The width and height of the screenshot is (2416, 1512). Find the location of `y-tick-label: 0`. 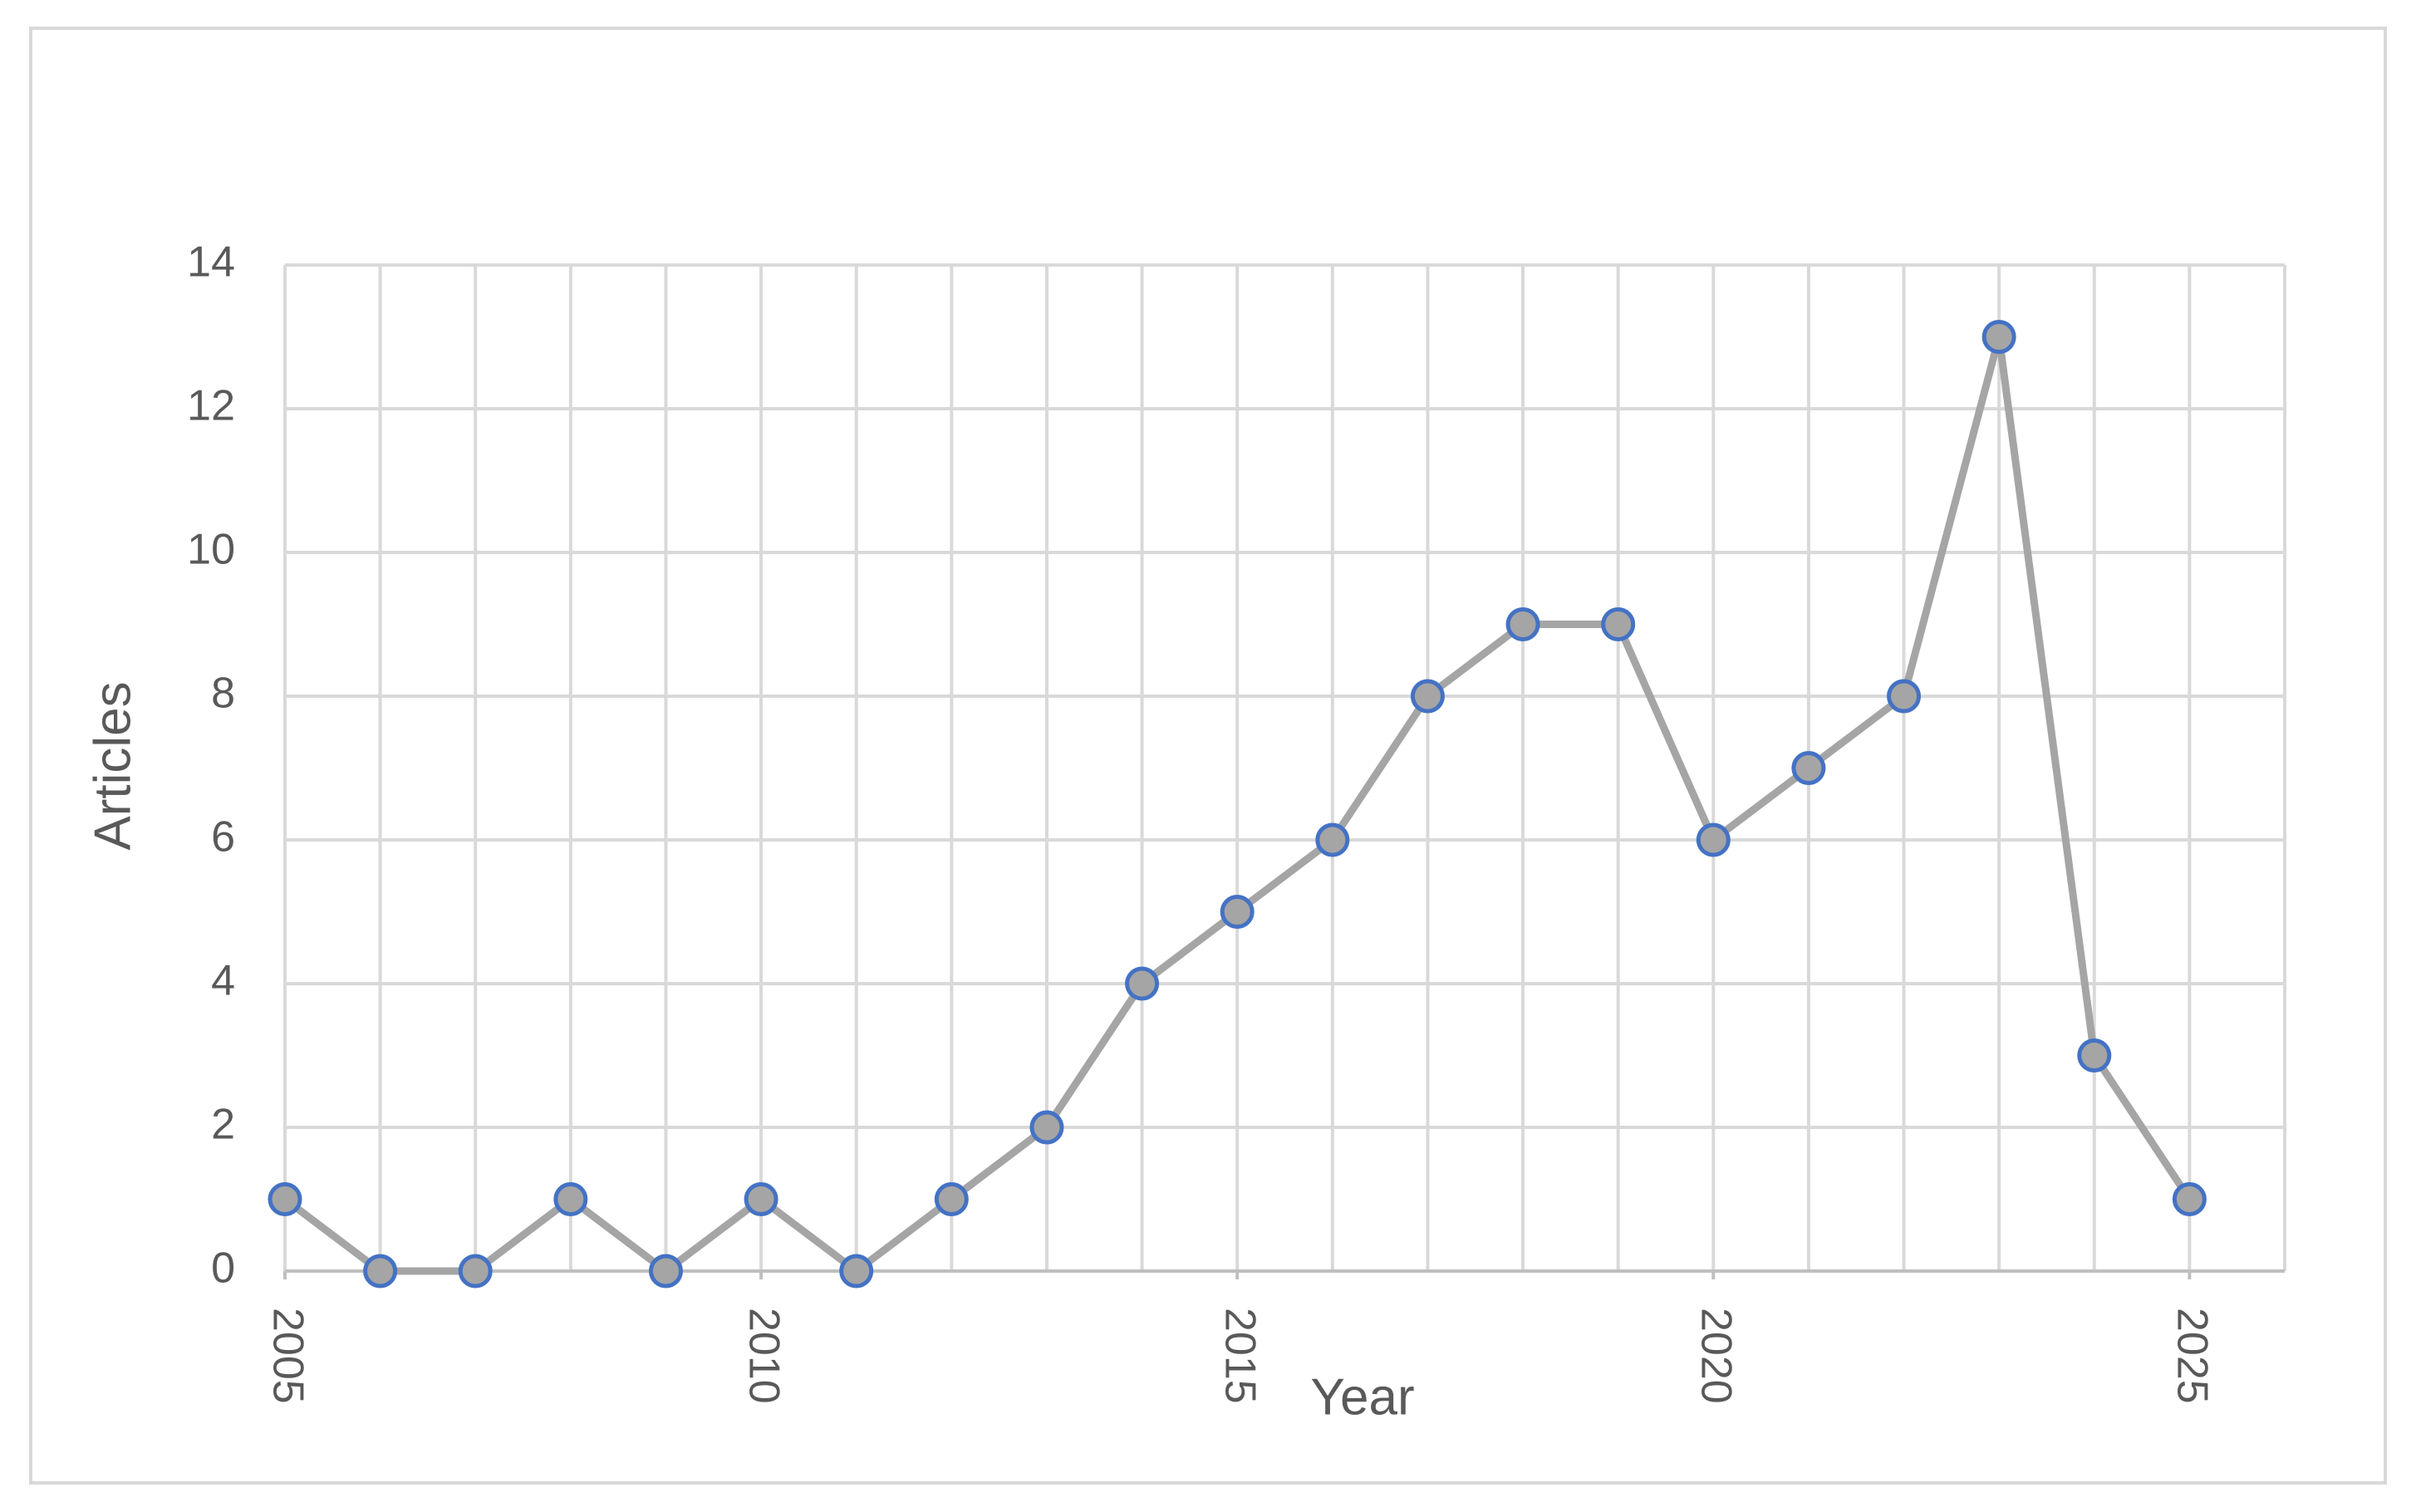

y-tick-label: 0 is located at coordinates (223, 1269).